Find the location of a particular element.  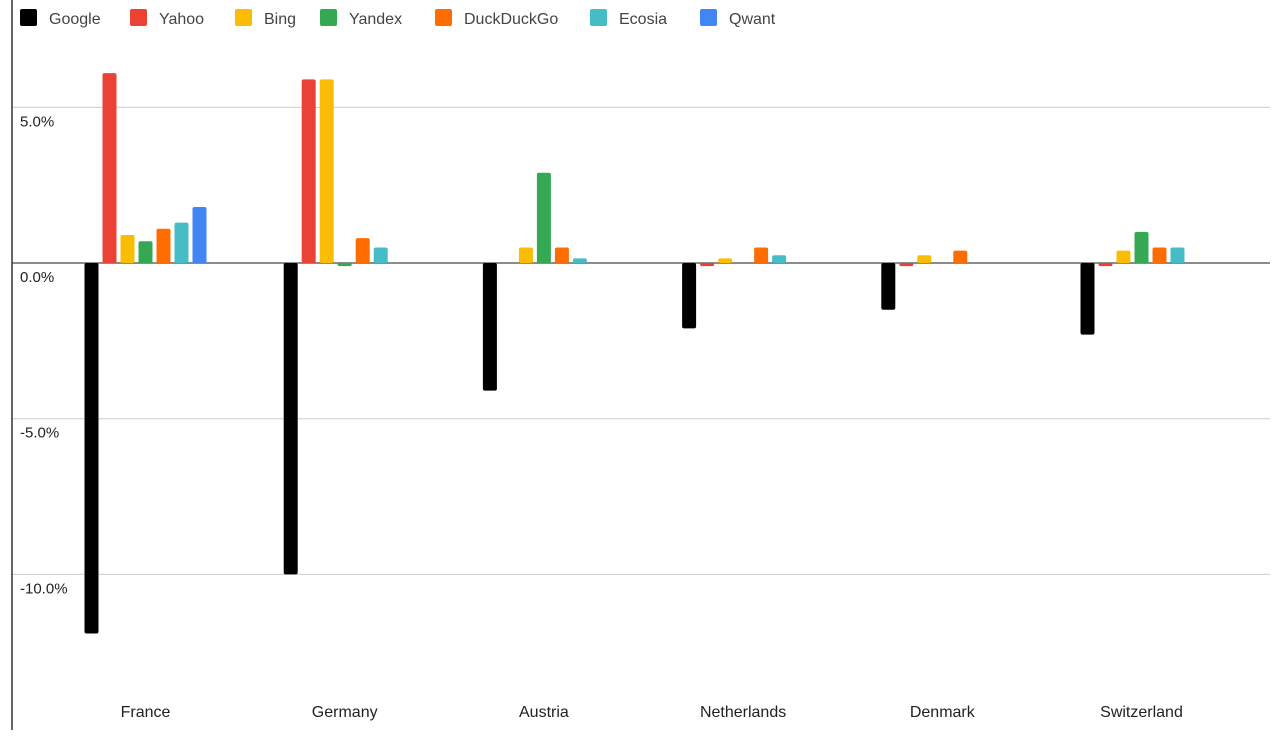

y-tick-label: 5.0% is located at coordinates (37, 121).